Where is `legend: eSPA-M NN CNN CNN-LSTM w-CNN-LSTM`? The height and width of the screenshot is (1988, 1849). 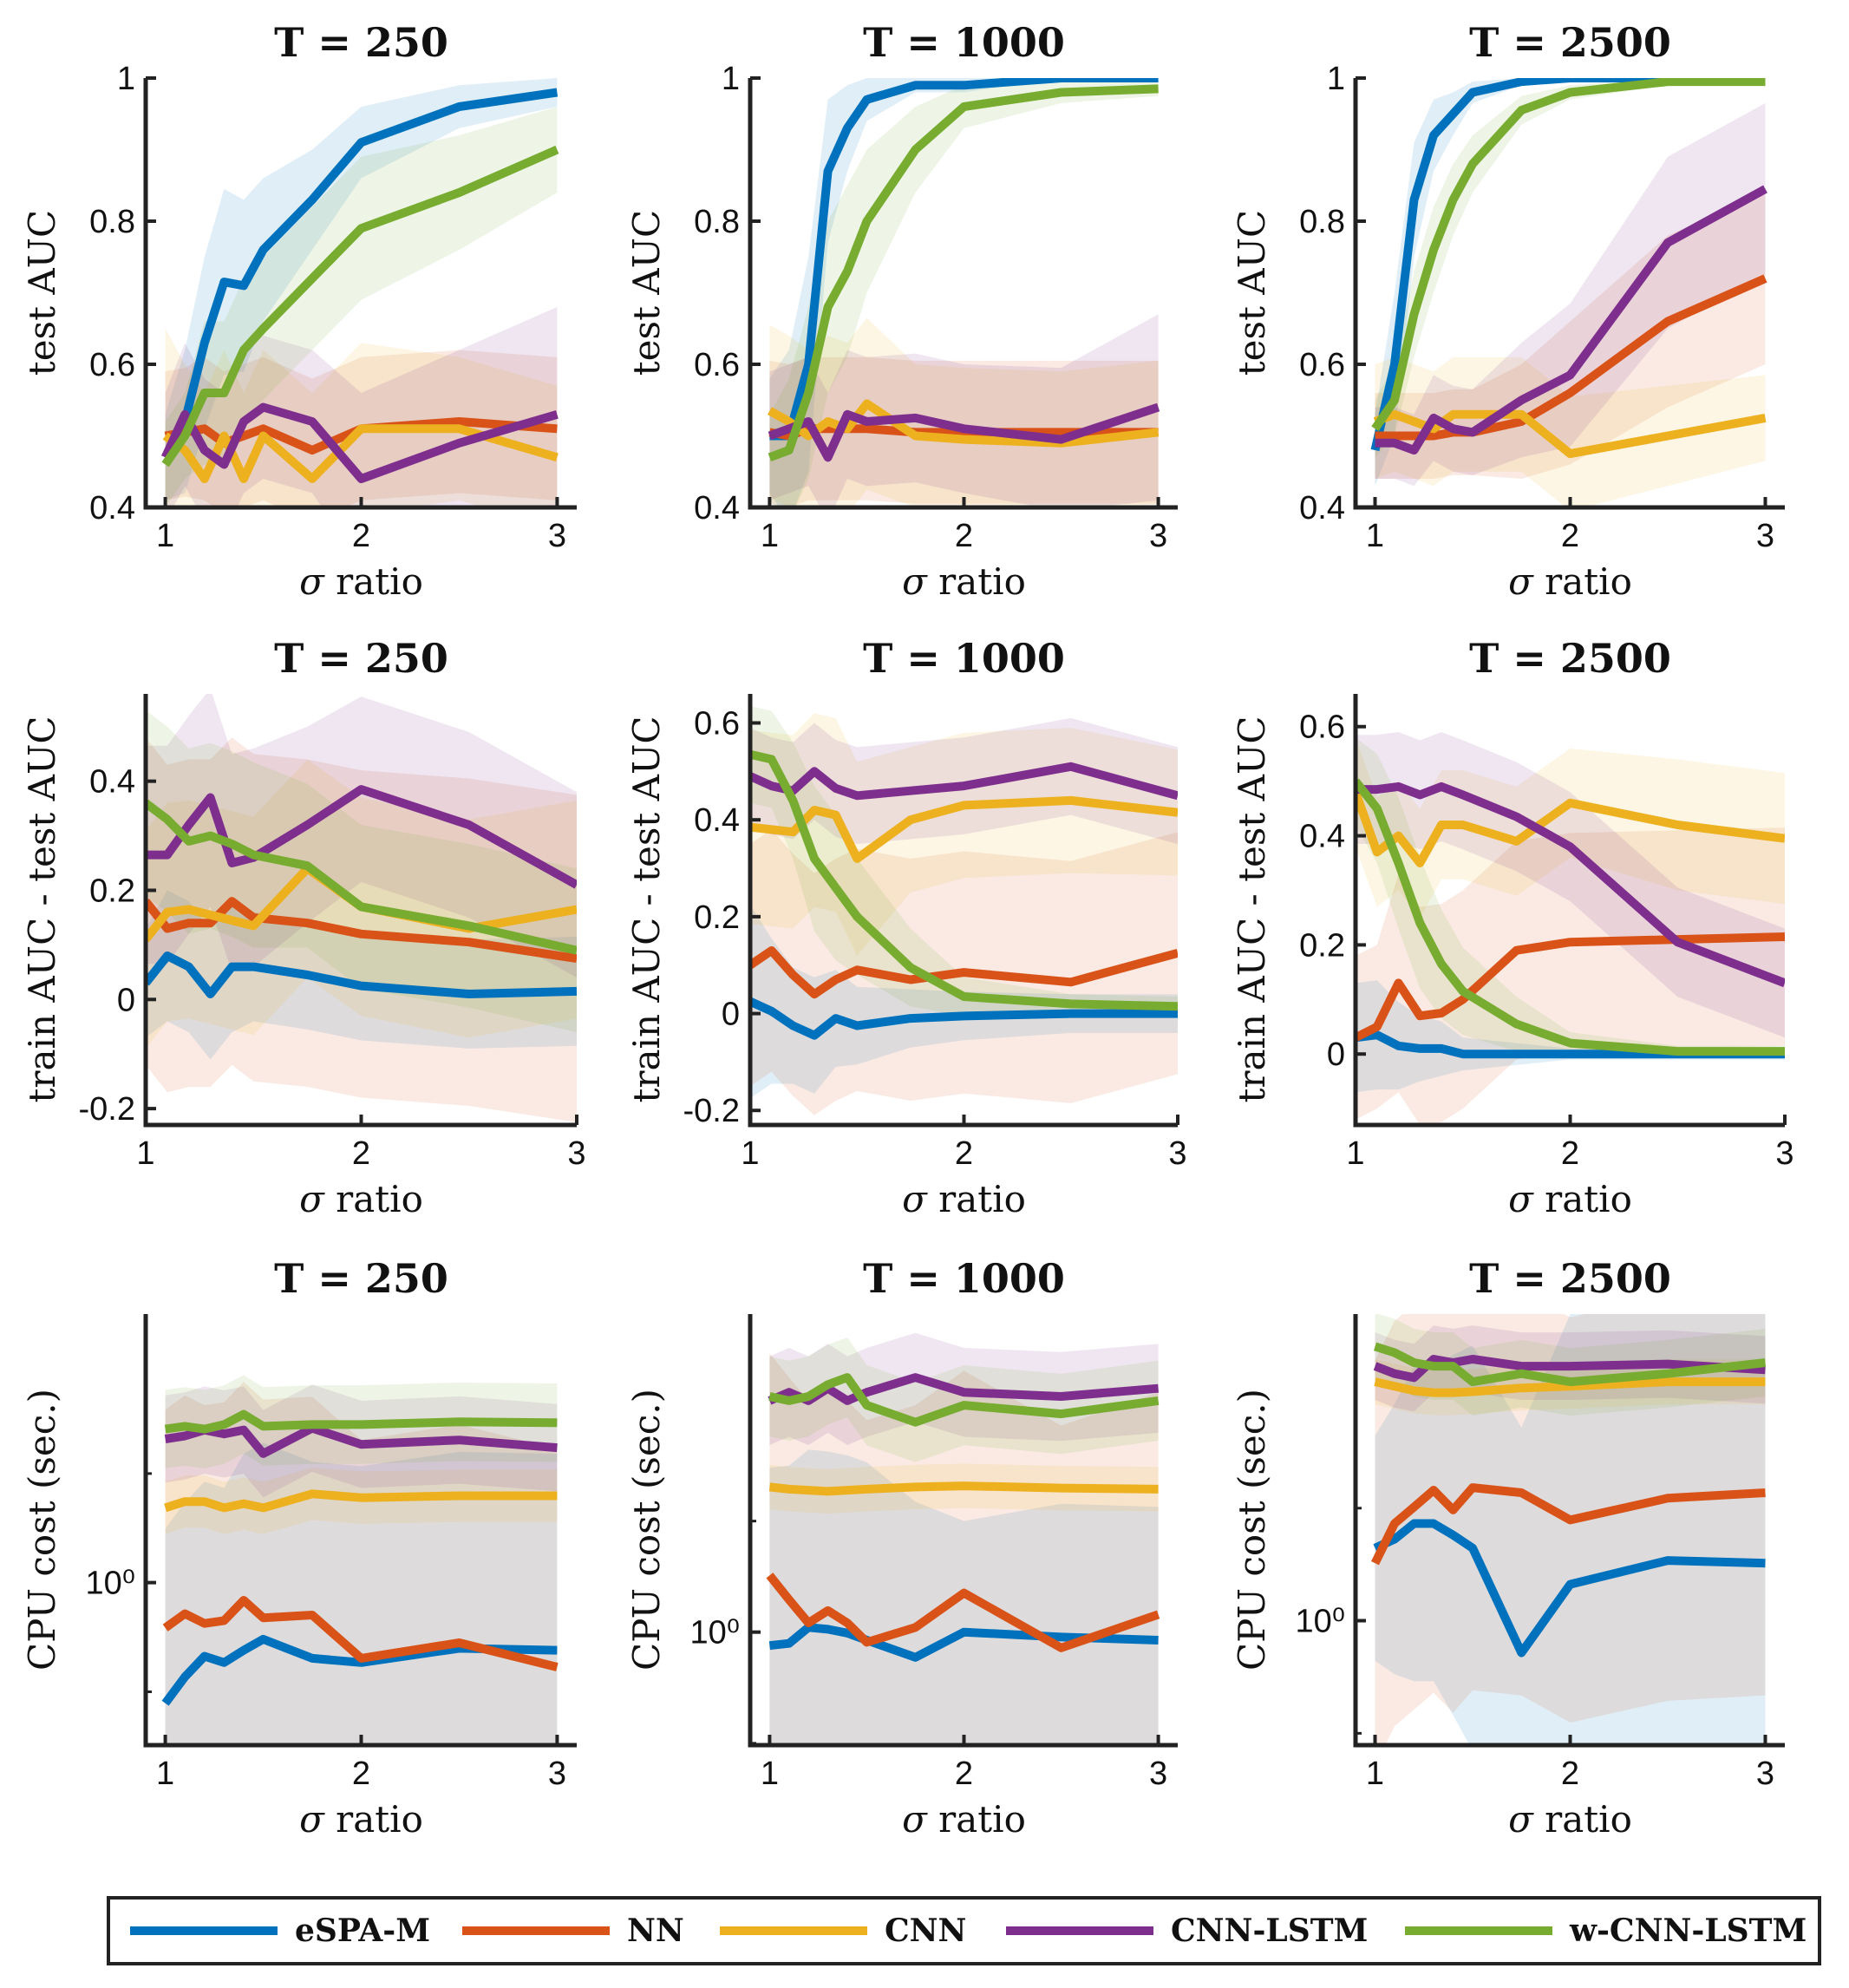
legend: eSPA-M NN CNN CNN-LSTM w-CNN-LSTM is located at coordinates (964, 1930).